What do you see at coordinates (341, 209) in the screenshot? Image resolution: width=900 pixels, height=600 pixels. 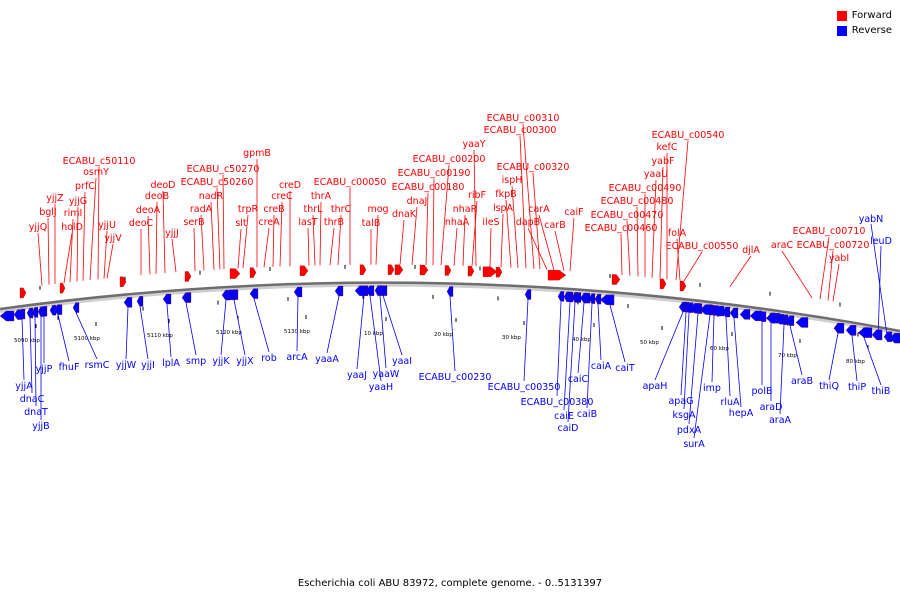 I see `forward-gene-label: thrC` at bounding box center [341, 209].